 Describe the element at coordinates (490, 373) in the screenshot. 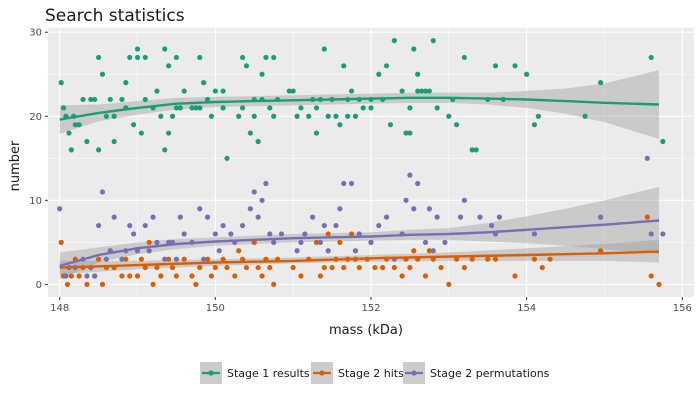

I see `legend-label-series-3: Stage 2 permutations` at that location.